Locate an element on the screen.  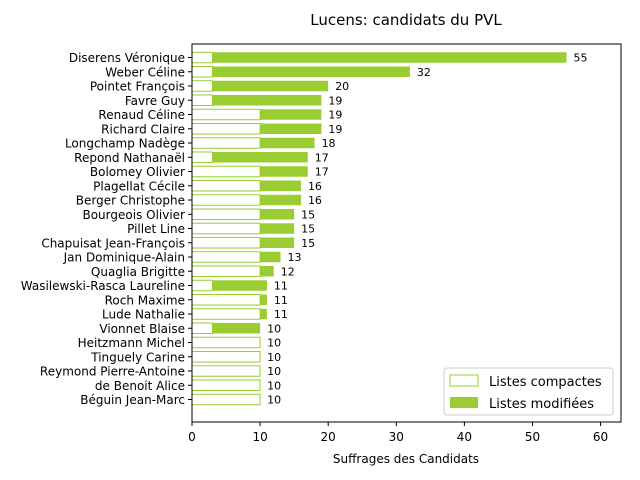
x-tick-label: 10 is located at coordinates (259, 437).